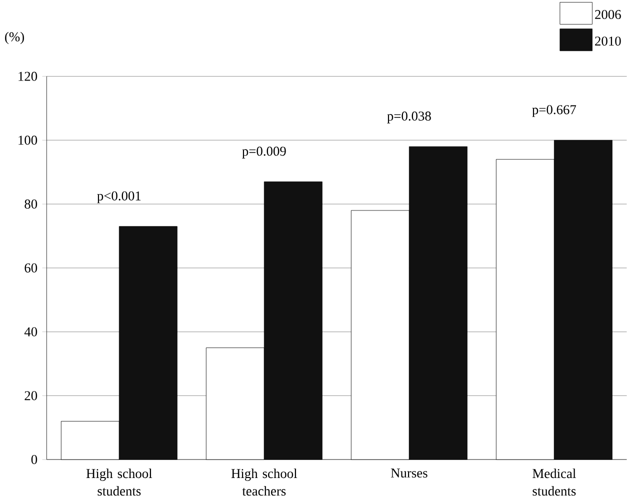 The height and width of the screenshot is (500, 627). I want to click on legend-label: 2010, so click(608, 41).